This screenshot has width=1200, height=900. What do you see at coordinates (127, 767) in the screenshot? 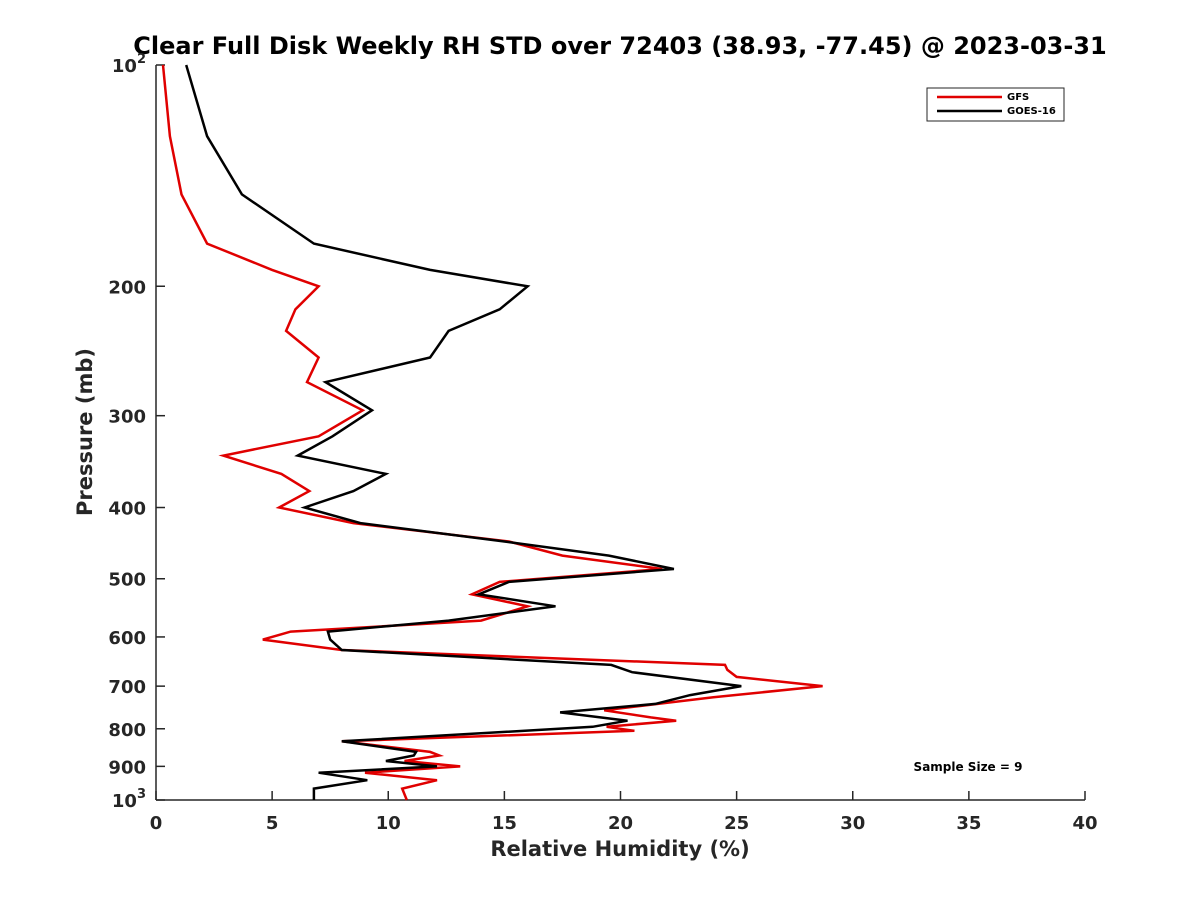
I see `y-tick-label: 900` at bounding box center [127, 767].